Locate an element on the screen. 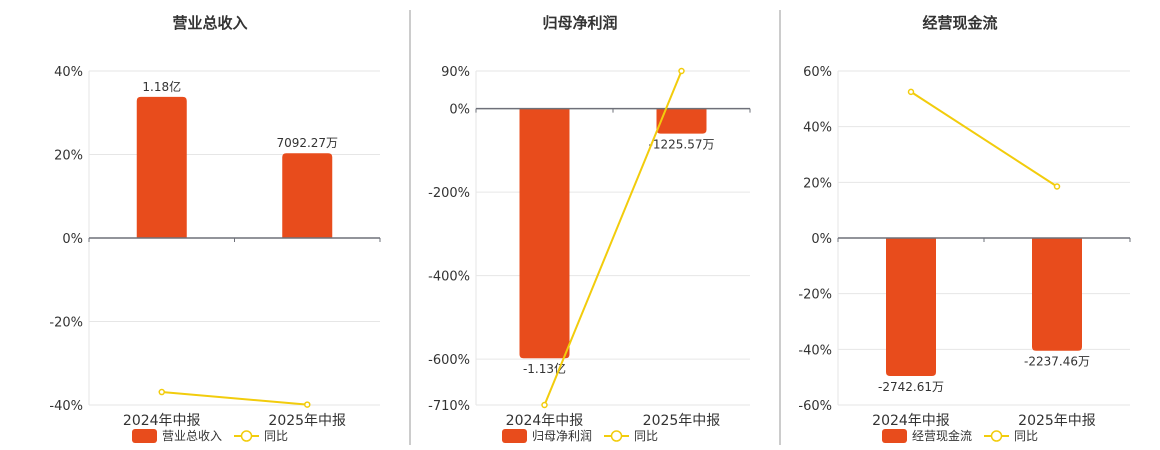 The height and width of the screenshot is (450, 1160). bar-data-label: -1.13亿 is located at coordinates (544, 368).